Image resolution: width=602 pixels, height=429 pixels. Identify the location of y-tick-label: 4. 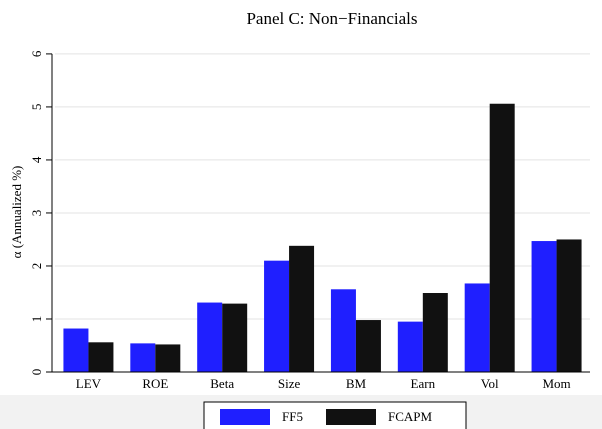
(36, 159).